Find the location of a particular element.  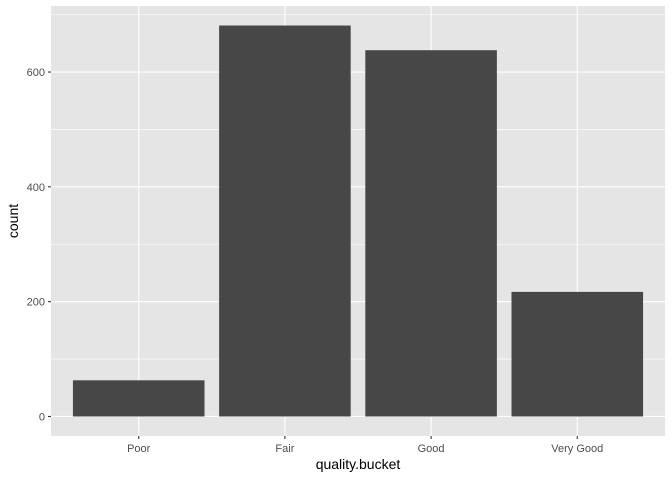

bar-very-good is located at coordinates (577, 354).